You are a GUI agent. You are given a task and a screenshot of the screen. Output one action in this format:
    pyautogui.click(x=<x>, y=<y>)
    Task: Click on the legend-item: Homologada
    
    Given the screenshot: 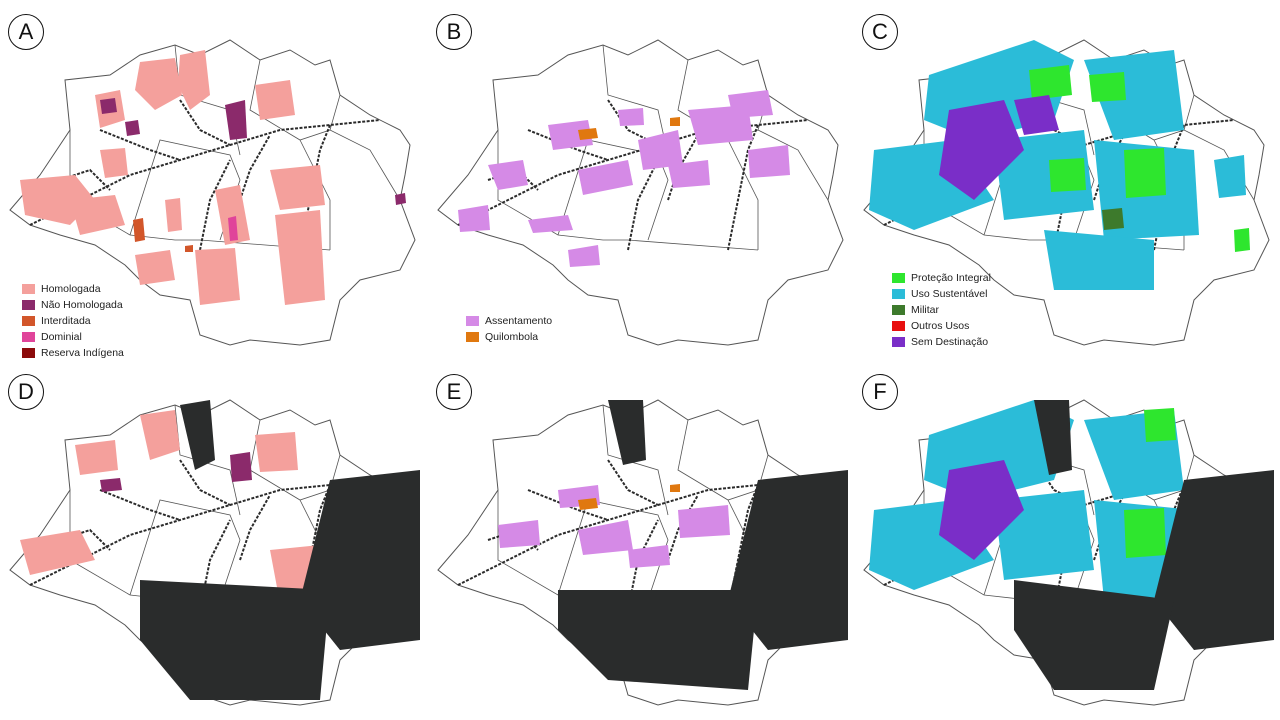 What is the action you would take?
    pyautogui.click(x=73, y=289)
    